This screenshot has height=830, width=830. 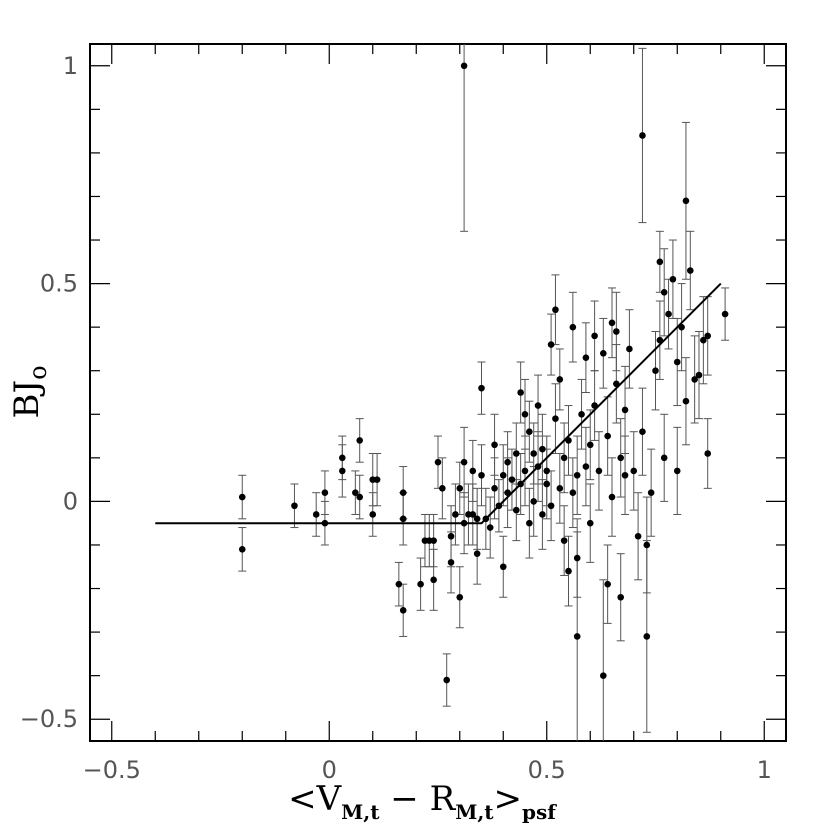 I want to click on y-tick-label: −0.5, so click(x=49, y=719).